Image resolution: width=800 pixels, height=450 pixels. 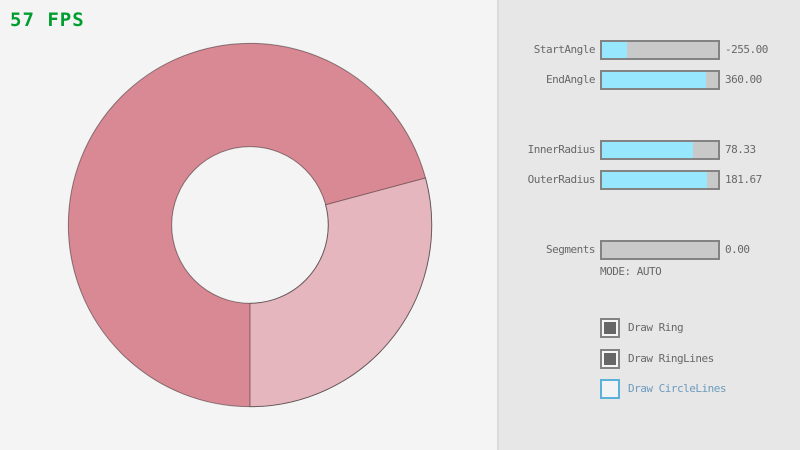 What do you see at coordinates (610, 389) in the screenshot?
I see `draw-circle-lines-checkbox` at bounding box center [610, 389].